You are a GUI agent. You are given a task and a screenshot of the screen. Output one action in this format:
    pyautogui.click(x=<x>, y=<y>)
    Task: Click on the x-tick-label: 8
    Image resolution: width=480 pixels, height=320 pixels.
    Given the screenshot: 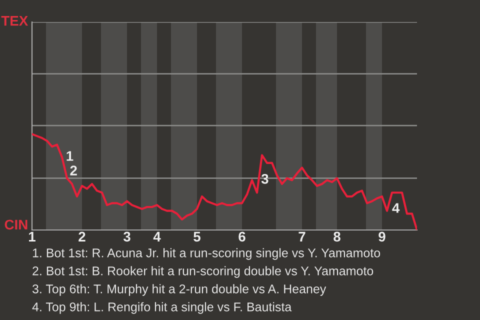 What is the action you would take?
    pyautogui.click(x=337, y=237)
    